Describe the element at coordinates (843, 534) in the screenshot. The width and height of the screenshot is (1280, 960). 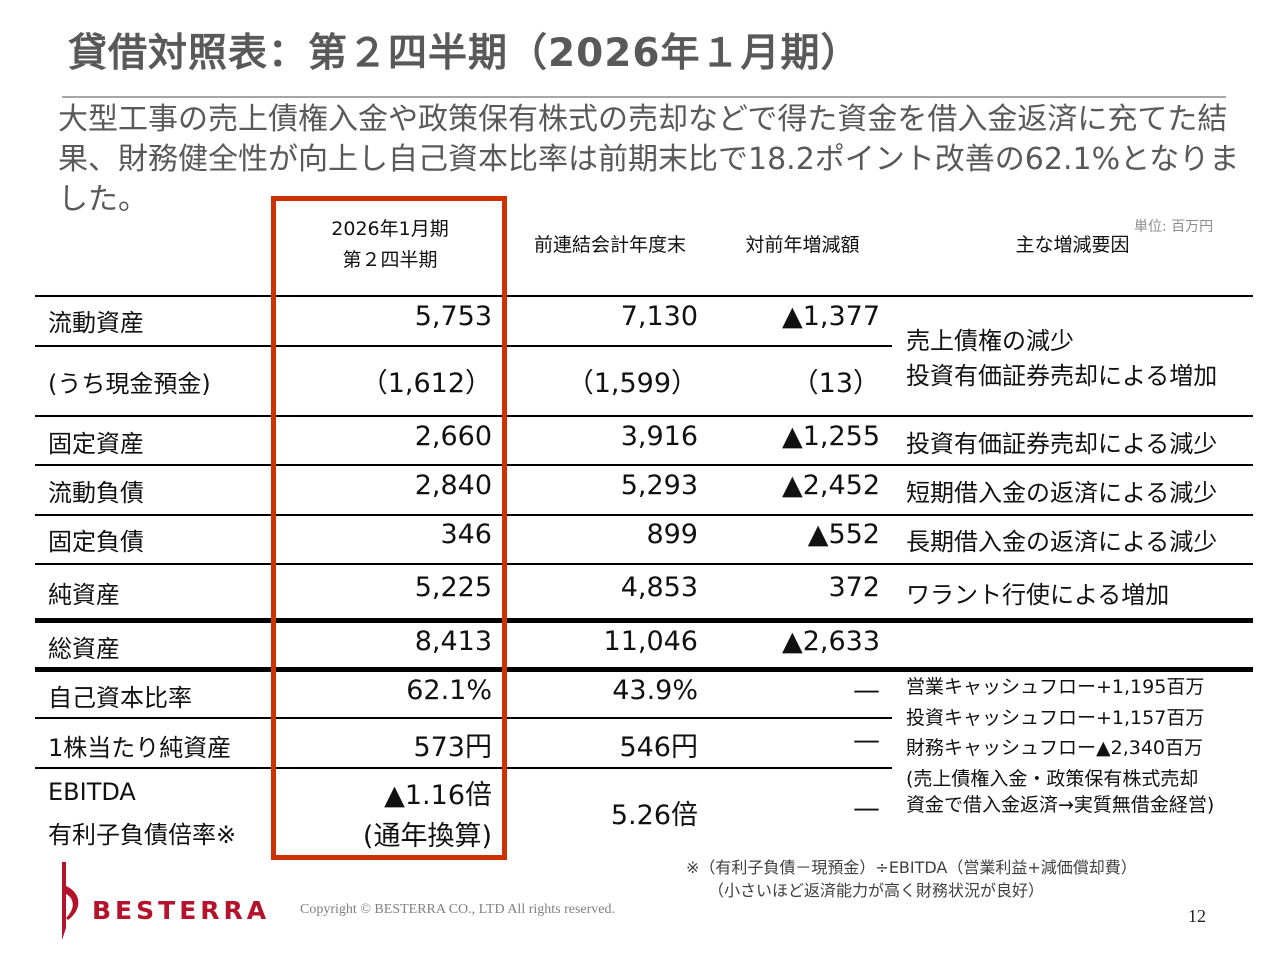
I see `fixed-liabilities-diff: ▲552` at that location.